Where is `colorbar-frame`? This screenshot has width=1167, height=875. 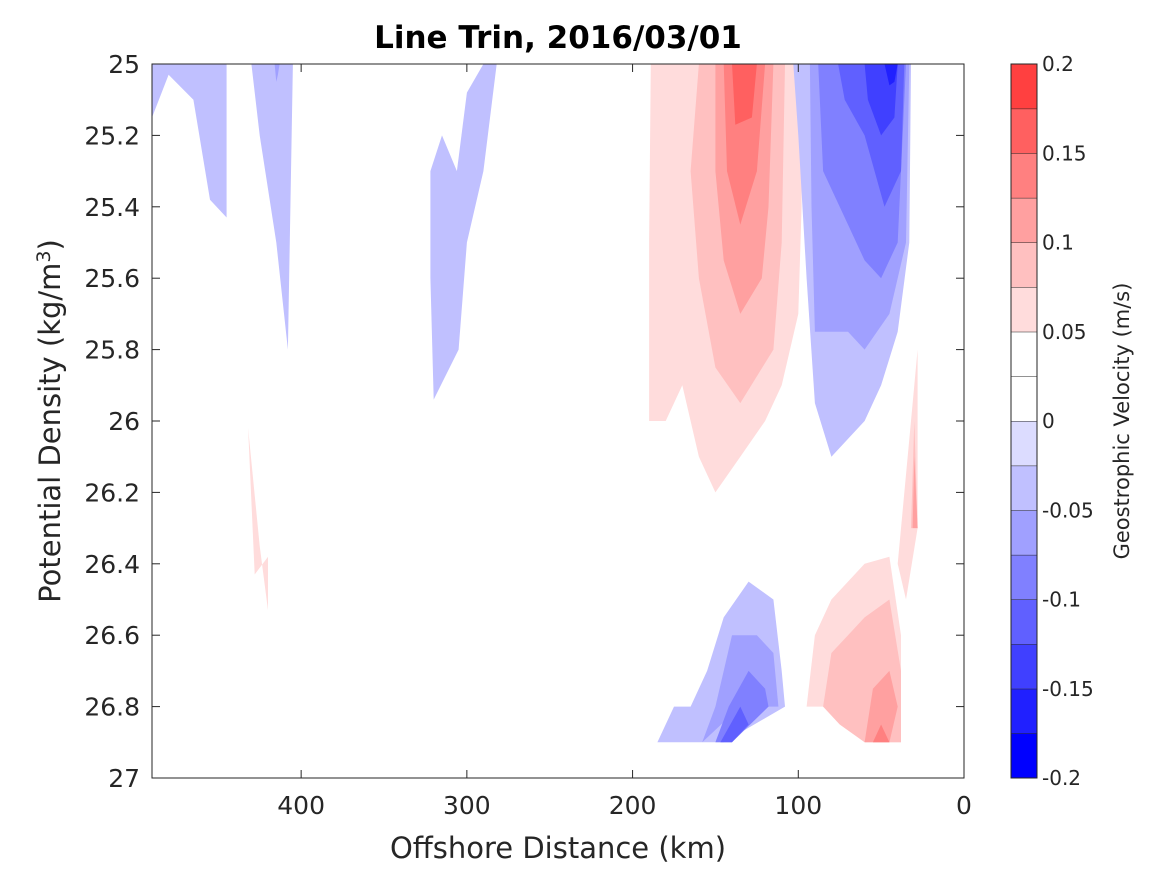 colorbar-frame is located at coordinates (1024, 421).